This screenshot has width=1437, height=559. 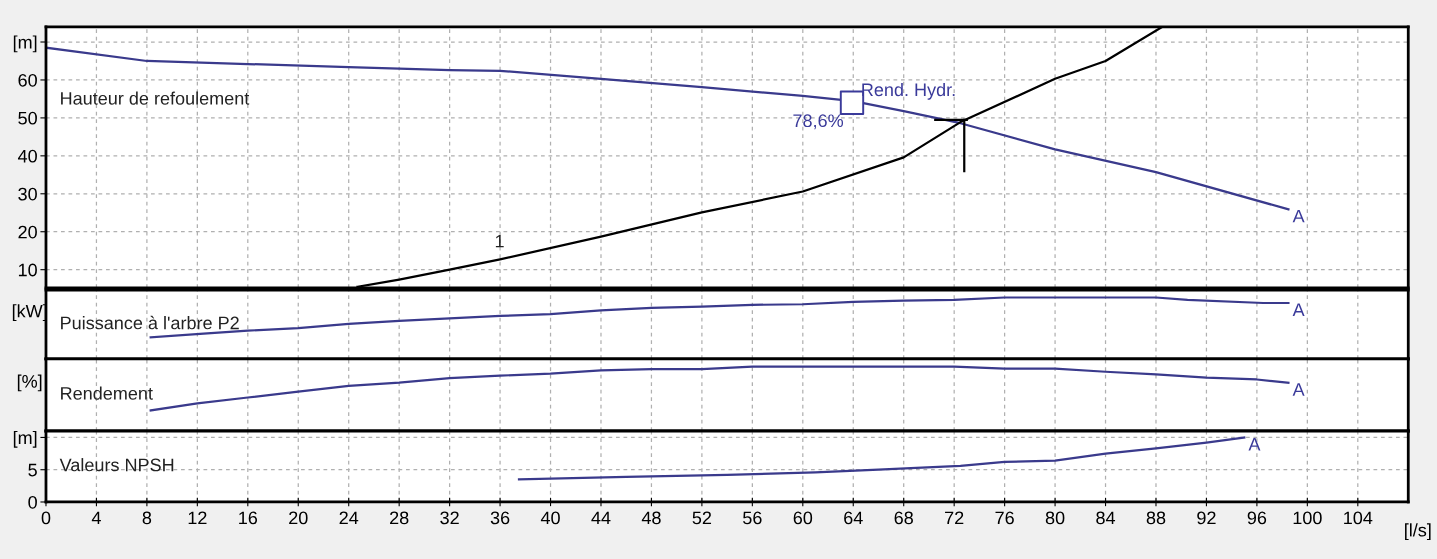 What do you see at coordinates (116, 465) in the screenshot?
I see `text: Valeurs NPSH` at bounding box center [116, 465].